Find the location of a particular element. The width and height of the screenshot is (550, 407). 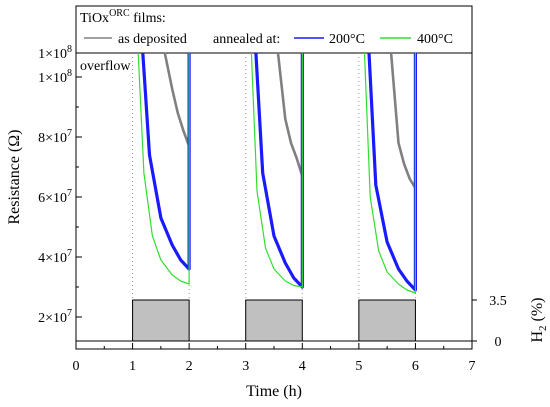

y-tick-label-2: 6×10⁷ is located at coordinates (55, 197).